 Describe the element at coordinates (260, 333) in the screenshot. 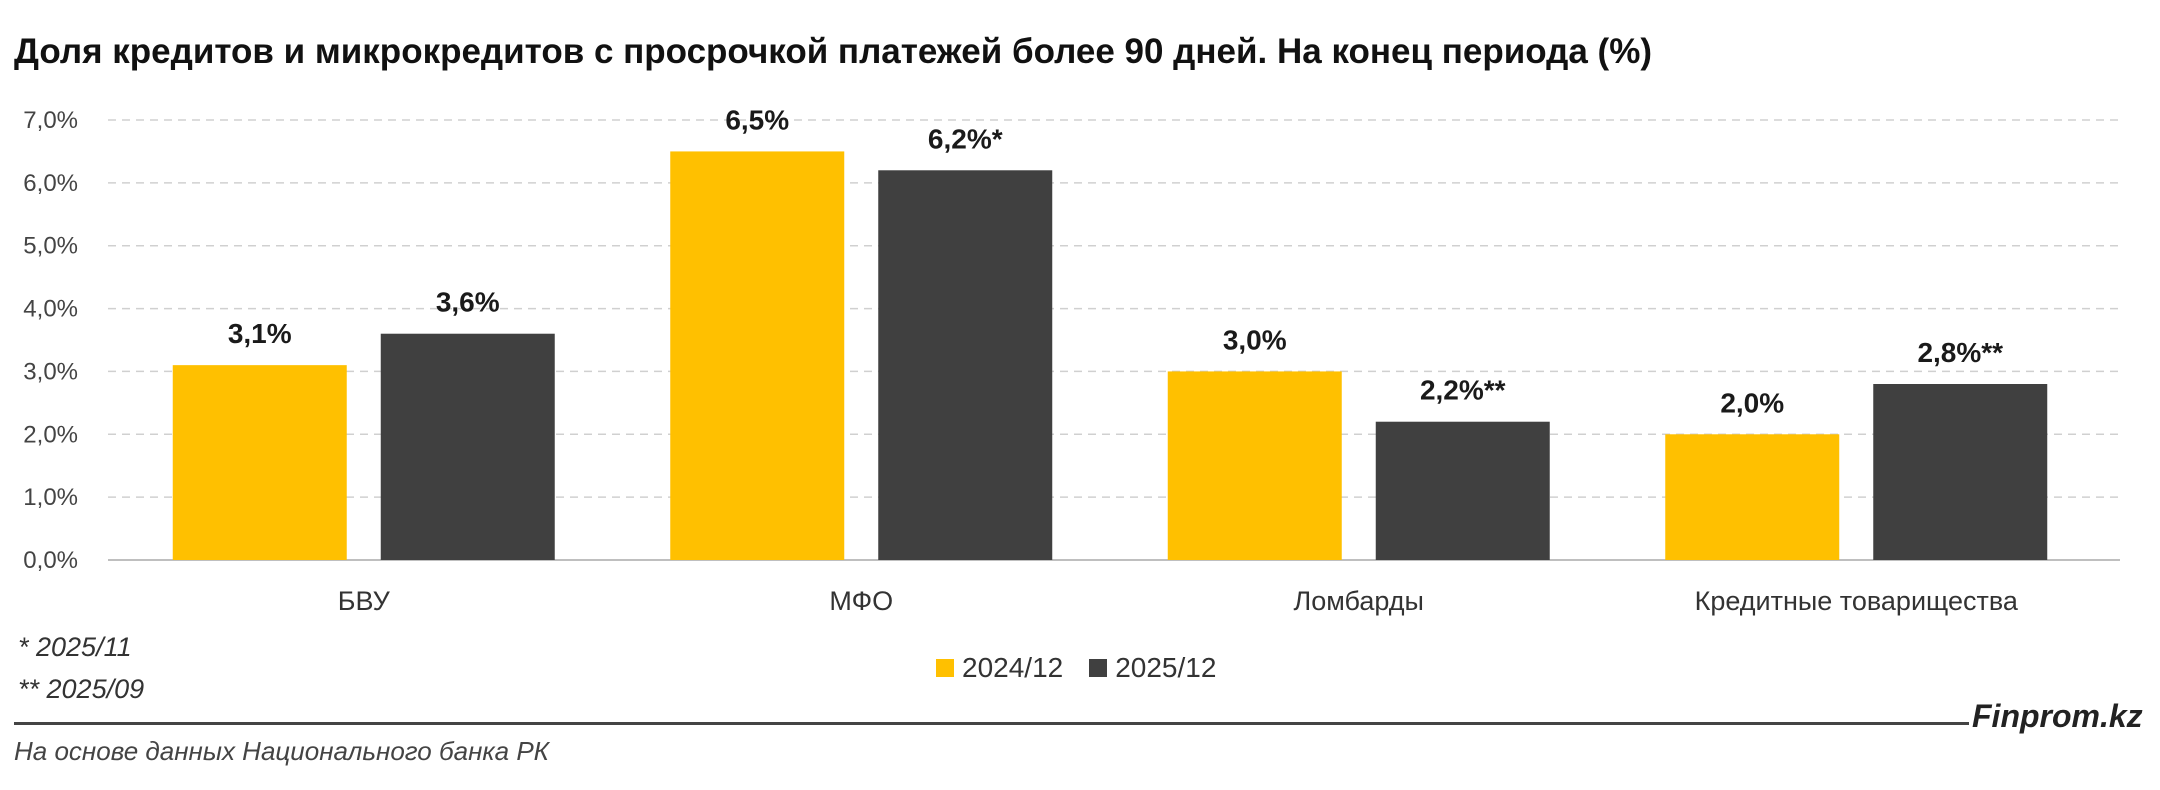

I see `data-label: 3,1%` at that location.